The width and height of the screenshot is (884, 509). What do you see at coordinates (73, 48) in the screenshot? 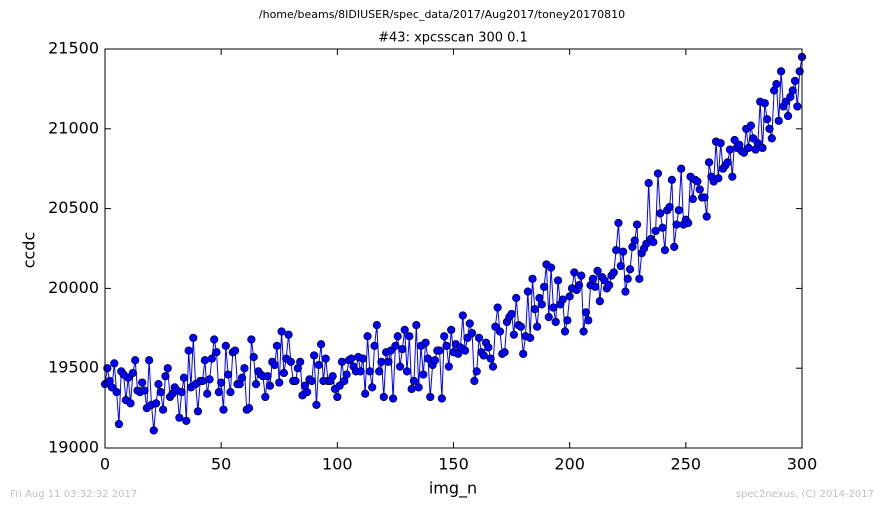
I see `y-tick-label: 21500` at bounding box center [73, 48].